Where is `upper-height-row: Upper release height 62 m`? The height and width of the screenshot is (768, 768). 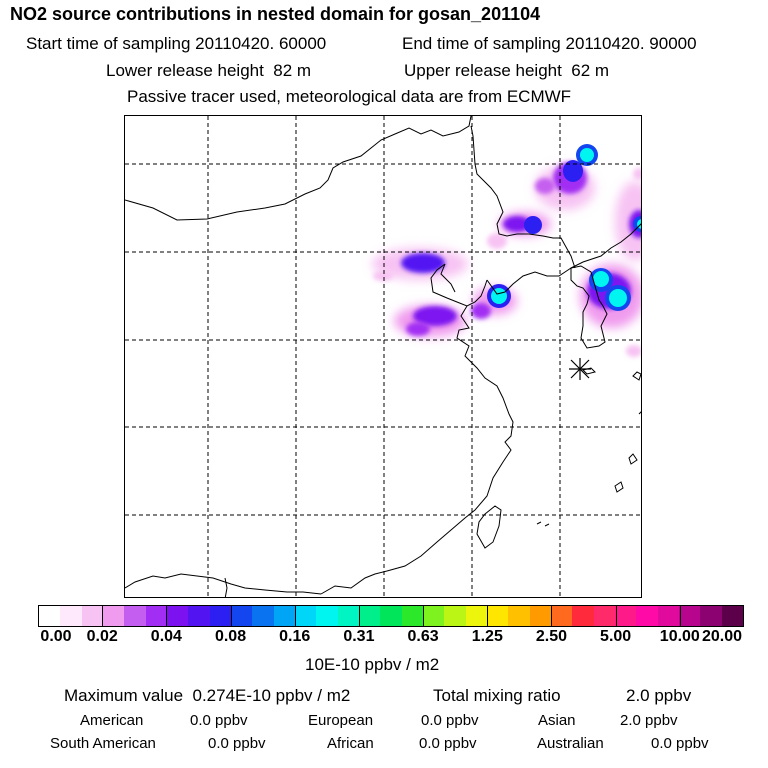 upper-height-row: Upper release height 62 m is located at coordinates (506, 71).